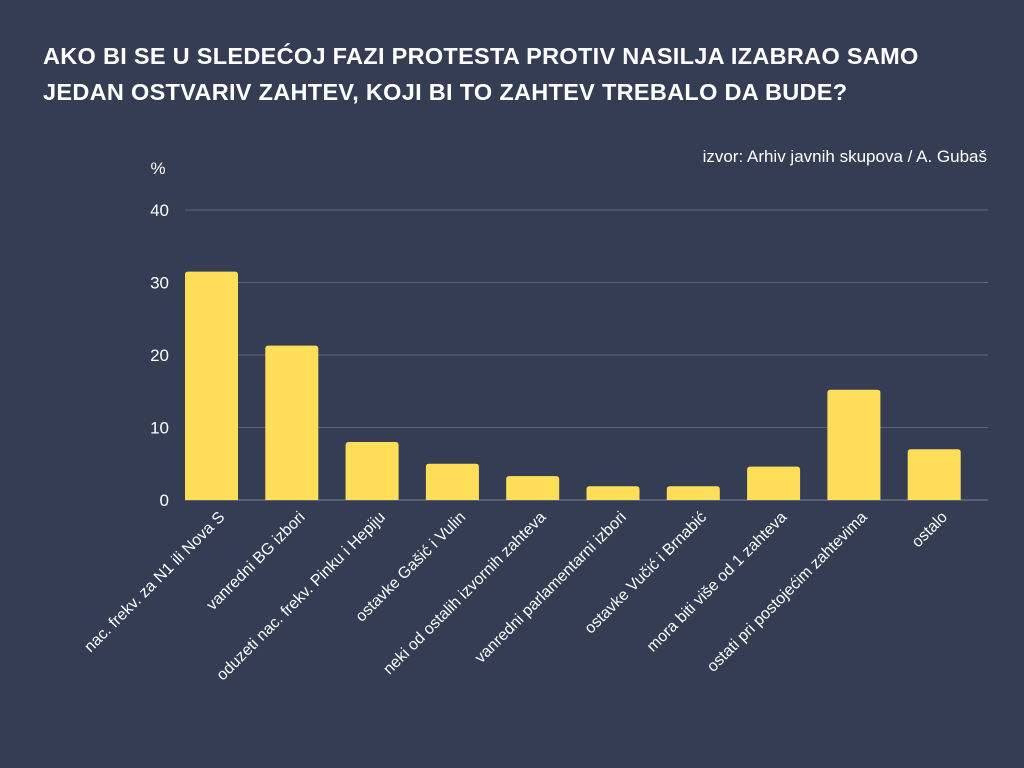 The height and width of the screenshot is (768, 1024). What do you see at coordinates (154, 582) in the screenshot?
I see `category-label: nac. frekv. za N1 ili Nova S` at bounding box center [154, 582].